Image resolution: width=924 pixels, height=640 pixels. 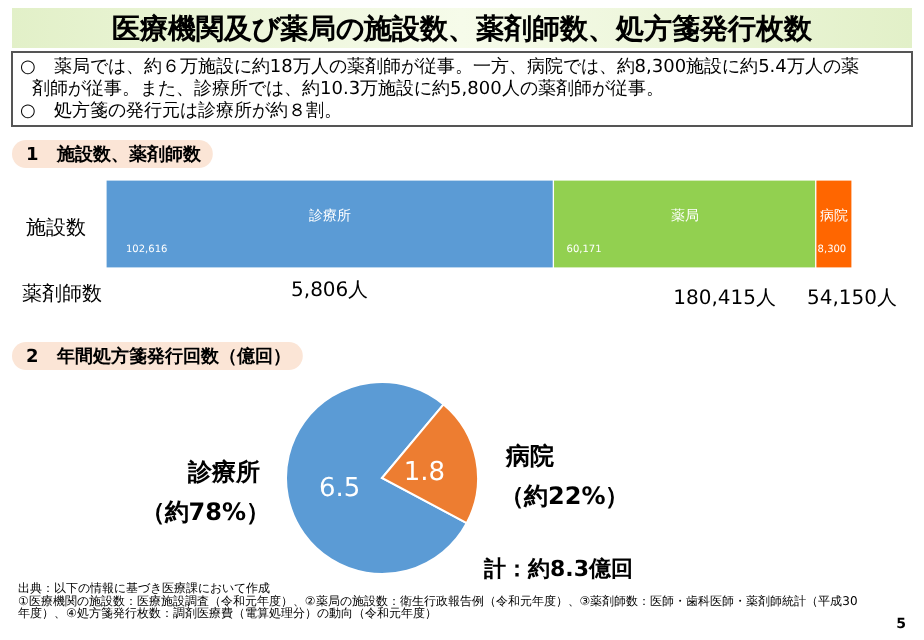 I want to click on chart-title: 2 年間処方箋発行回数（億回）, so click(x=158, y=357).